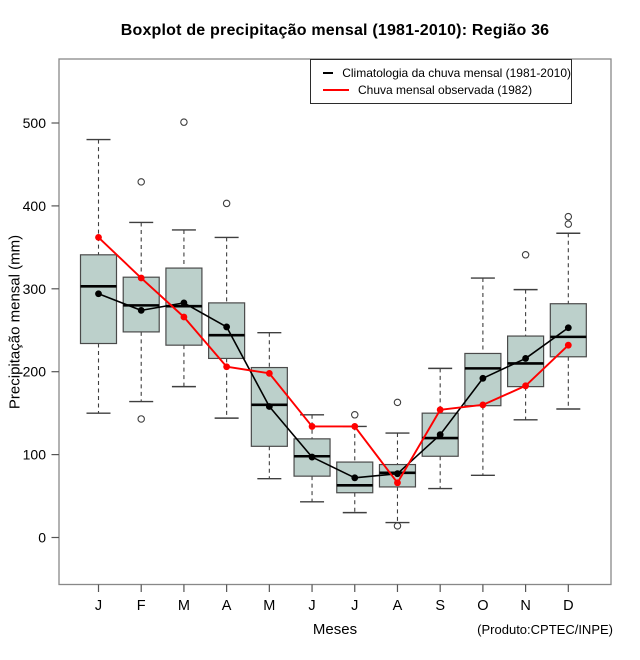  I want to click on observed-line-swatch, so click(336, 90).